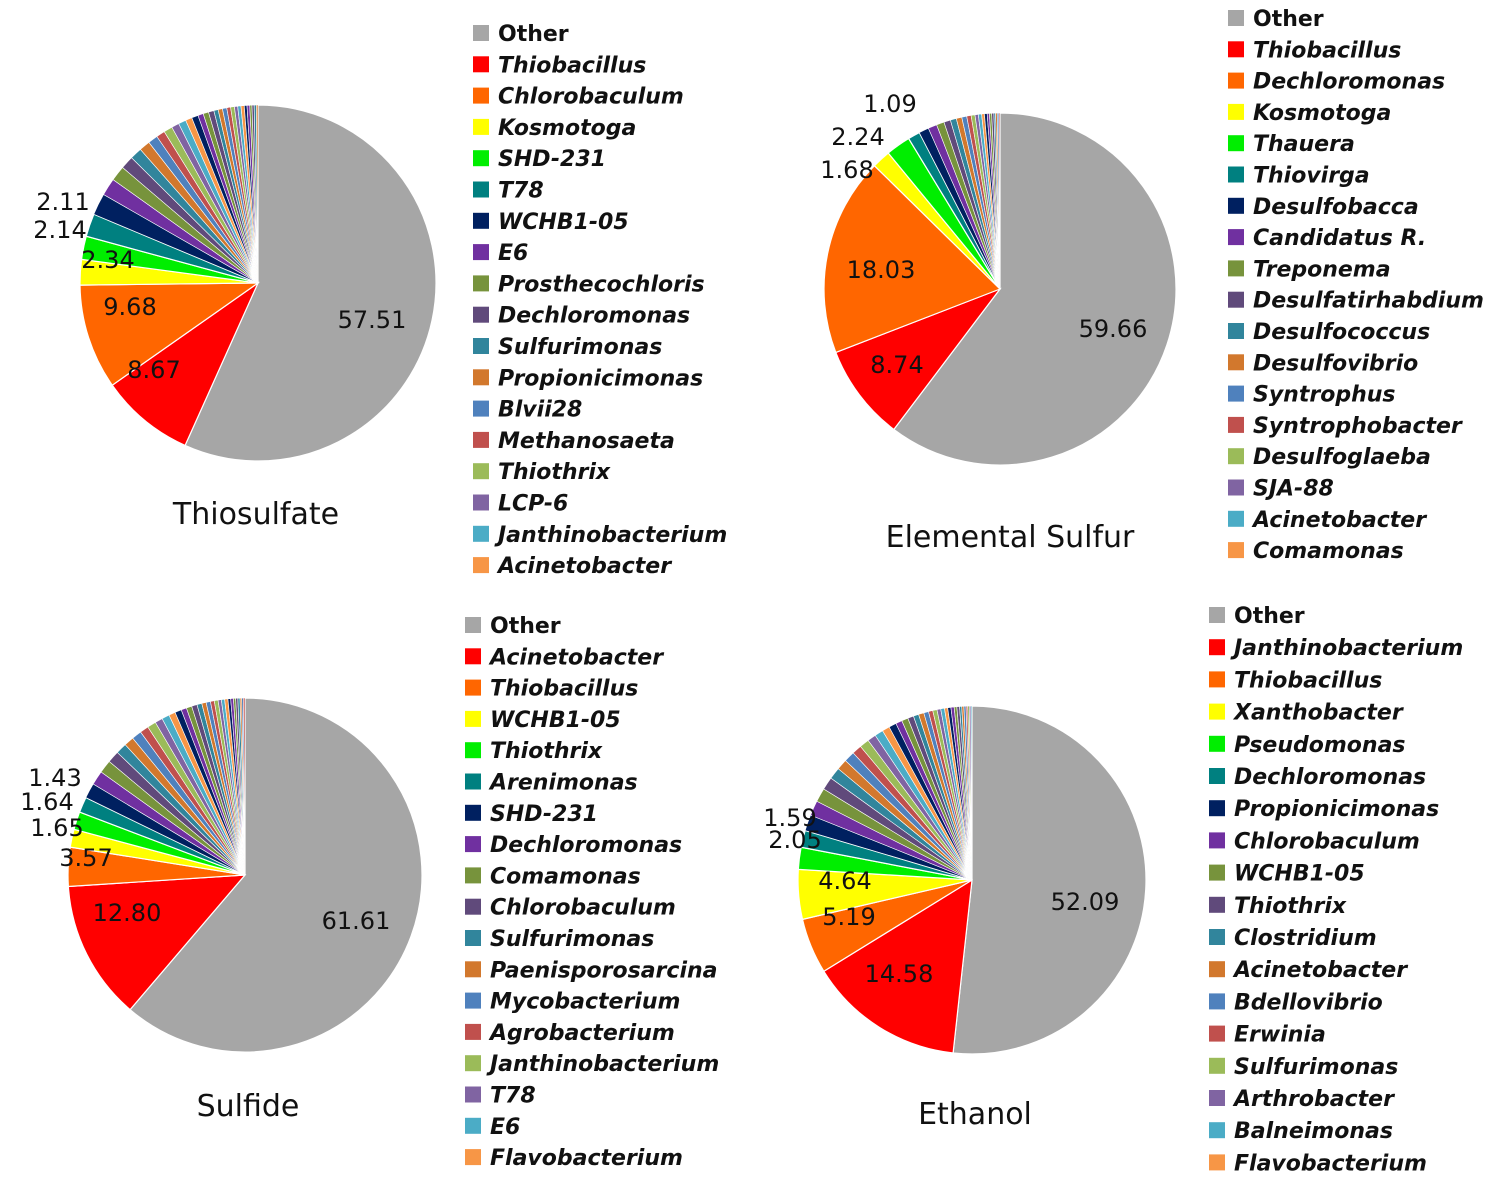  Describe the element at coordinates (539, 159) in the screenshot. I see `legend-entry: SHD-231` at that location.